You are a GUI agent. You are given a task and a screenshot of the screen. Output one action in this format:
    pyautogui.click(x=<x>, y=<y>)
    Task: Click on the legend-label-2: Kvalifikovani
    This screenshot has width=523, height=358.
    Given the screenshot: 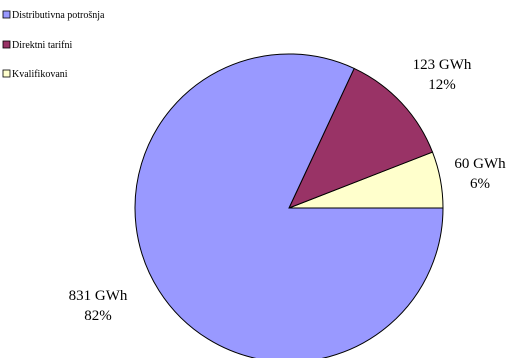 What is the action you would take?
    pyautogui.click(x=40, y=74)
    